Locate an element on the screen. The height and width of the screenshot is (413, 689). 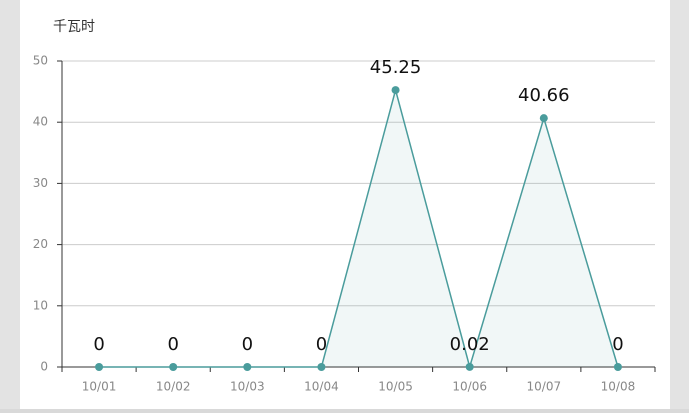
data-label: 45.25 is located at coordinates (396, 67).